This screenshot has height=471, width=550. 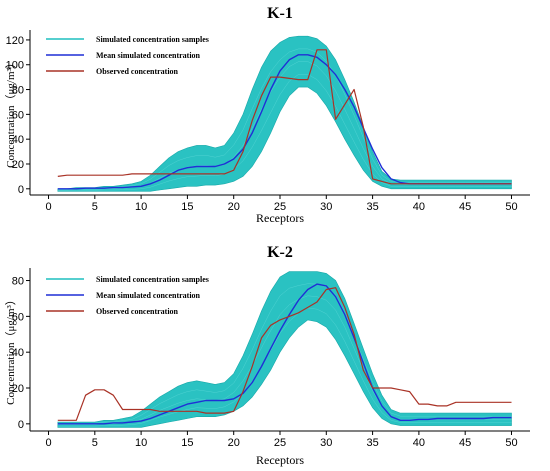 What do you see at coordinates (15, 66) in the screenshot?
I see `y-tick-label: 100` at bounding box center [15, 66].